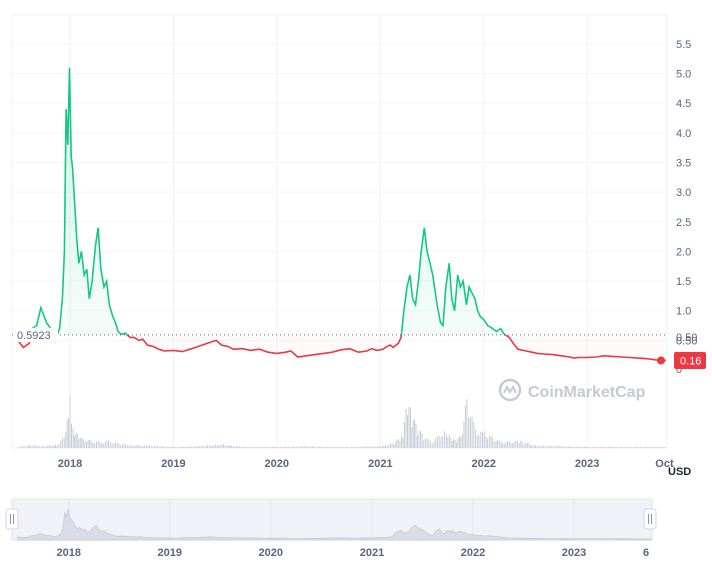 The image size is (712, 573). I want to click on price-axis-upper: 5.5 5.0 4.5 4.0 3.5 3.0 2.5 2.0 1.5 1.0 0.50, so click(686, 193).